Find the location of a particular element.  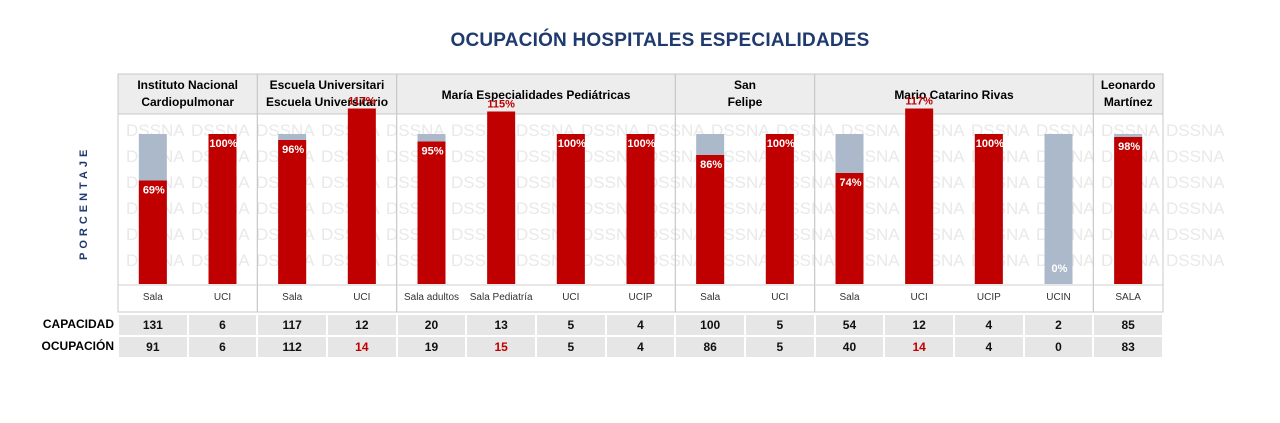

ocupacion-cell: 112 is located at coordinates (292, 347).